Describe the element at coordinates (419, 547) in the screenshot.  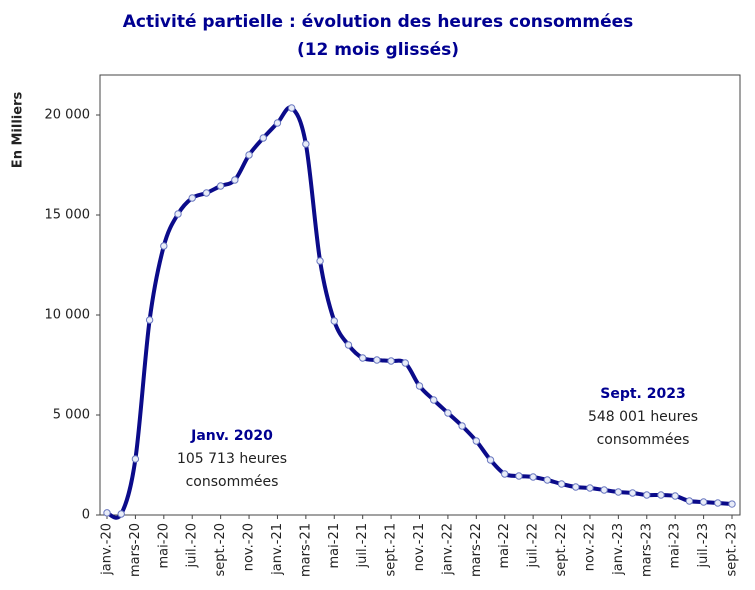
I see `x-tick-label: nov.-21` at that location.